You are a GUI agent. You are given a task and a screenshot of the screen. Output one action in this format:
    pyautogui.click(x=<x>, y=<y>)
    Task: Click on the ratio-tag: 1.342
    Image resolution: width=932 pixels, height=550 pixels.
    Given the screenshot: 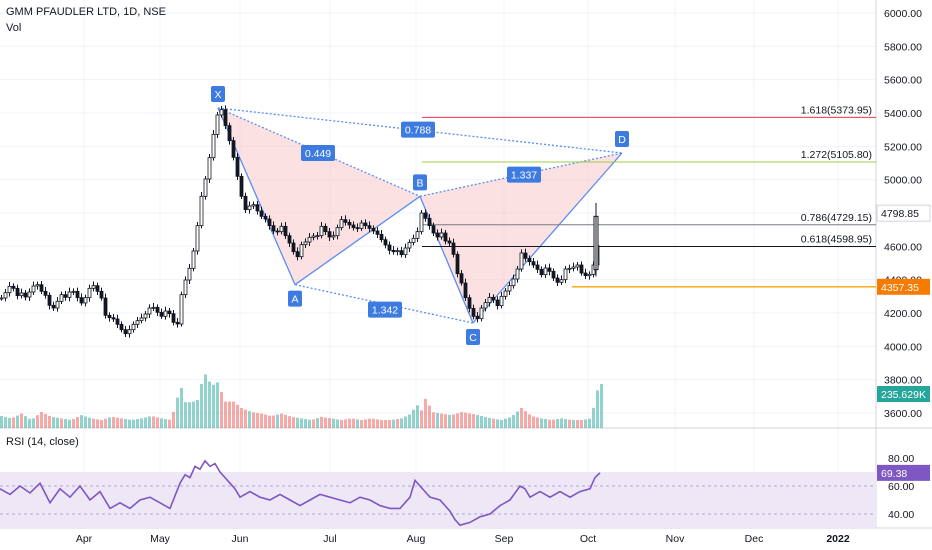 What is the action you would take?
    pyautogui.click(x=385, y=311)
    